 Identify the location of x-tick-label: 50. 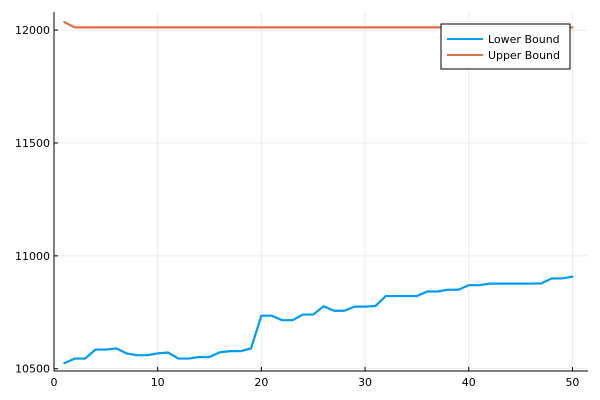
(572, 382).